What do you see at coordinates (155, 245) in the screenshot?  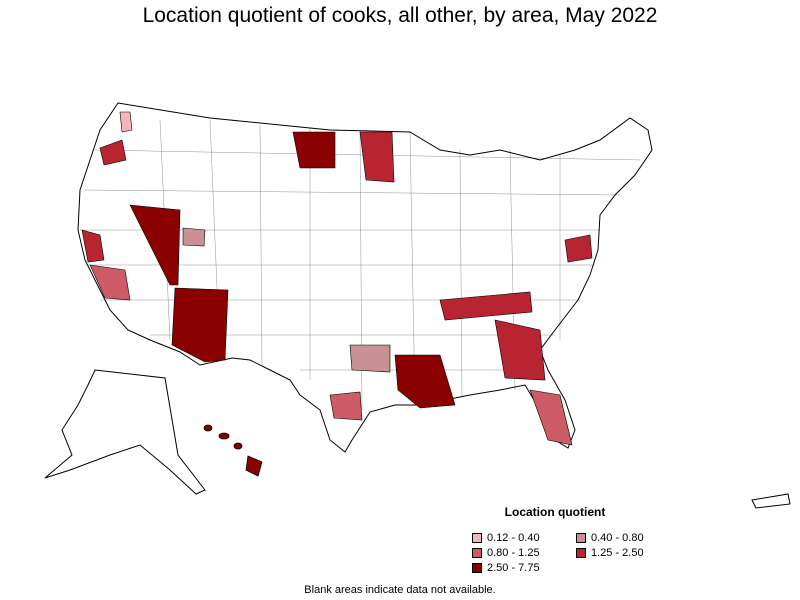 I see `area-nevada` at bounding box center [155, 245].